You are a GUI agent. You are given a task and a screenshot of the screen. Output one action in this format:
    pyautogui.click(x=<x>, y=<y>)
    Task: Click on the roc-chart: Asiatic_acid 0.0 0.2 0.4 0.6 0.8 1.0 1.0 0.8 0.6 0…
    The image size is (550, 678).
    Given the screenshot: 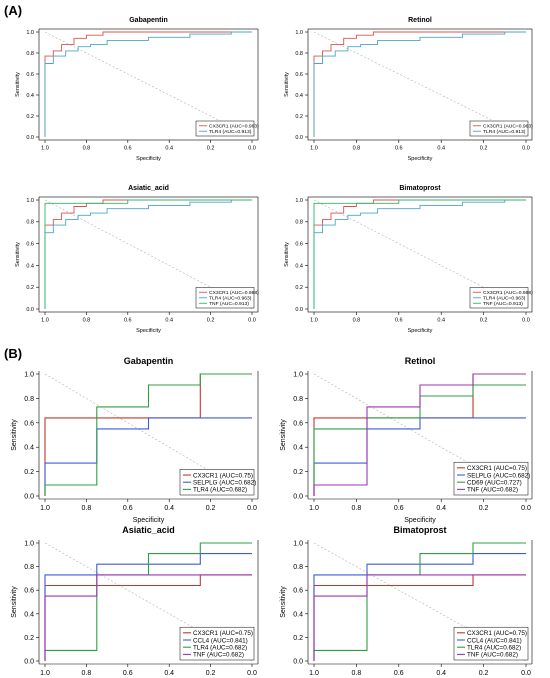 What is the action you would take?
    pyautogui.click(x=137, y=259)
    